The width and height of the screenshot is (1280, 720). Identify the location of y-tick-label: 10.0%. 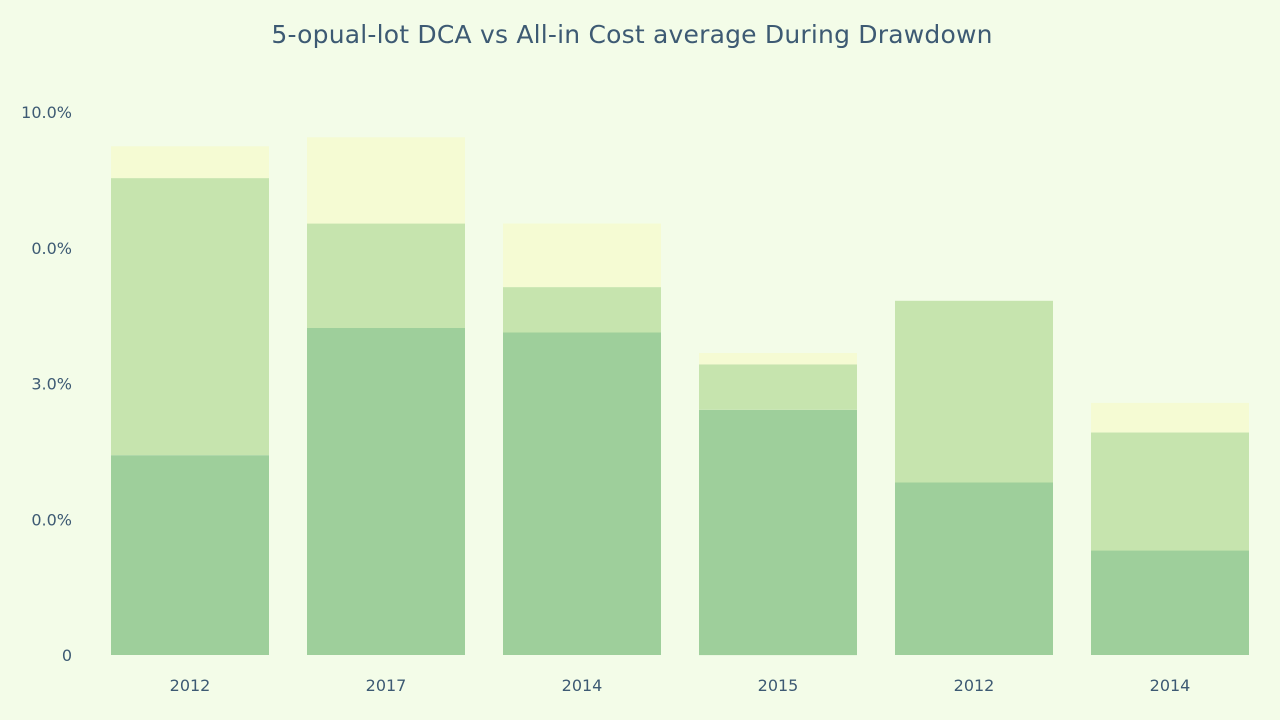
(46, 112).